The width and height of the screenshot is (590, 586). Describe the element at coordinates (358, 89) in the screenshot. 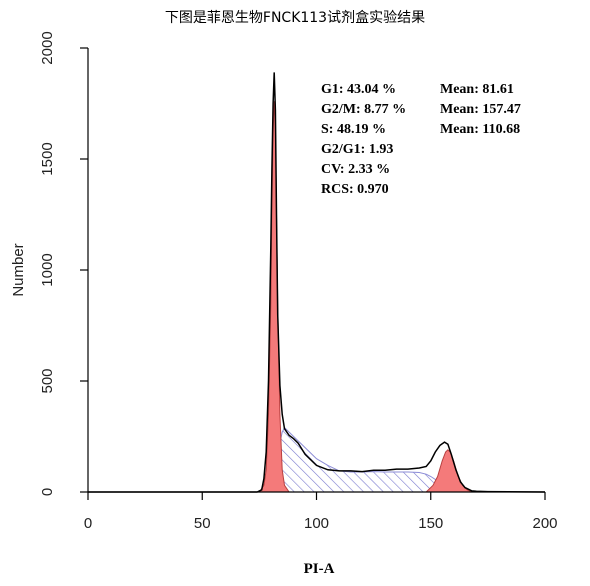

I see `stat-label: G1: 43.04 %` at that location.